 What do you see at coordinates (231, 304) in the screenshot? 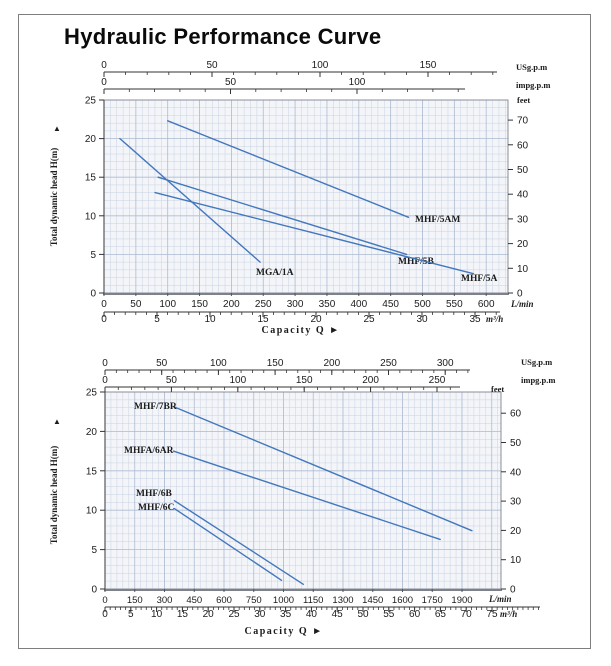
I see `lmin-tick-label: 200` at bounding box center [231, 304].